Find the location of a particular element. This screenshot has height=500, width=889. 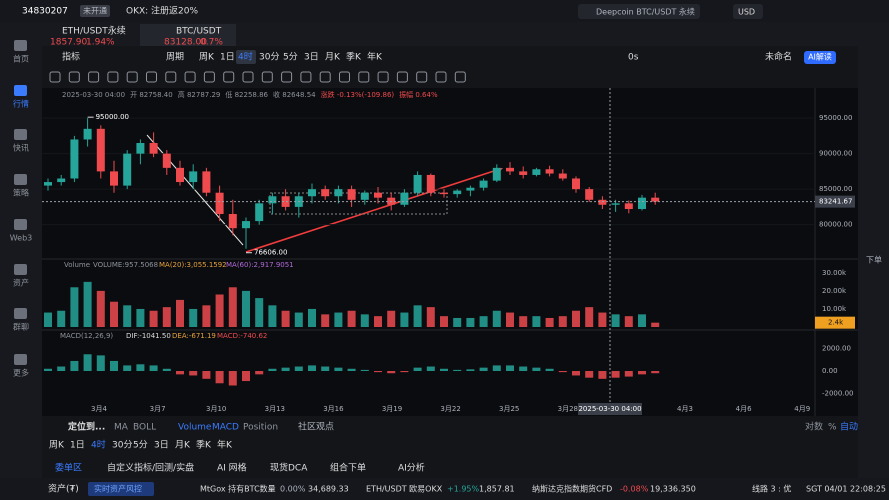

tab-symbol: BTC/USDT is located at coordinates (199, 32).